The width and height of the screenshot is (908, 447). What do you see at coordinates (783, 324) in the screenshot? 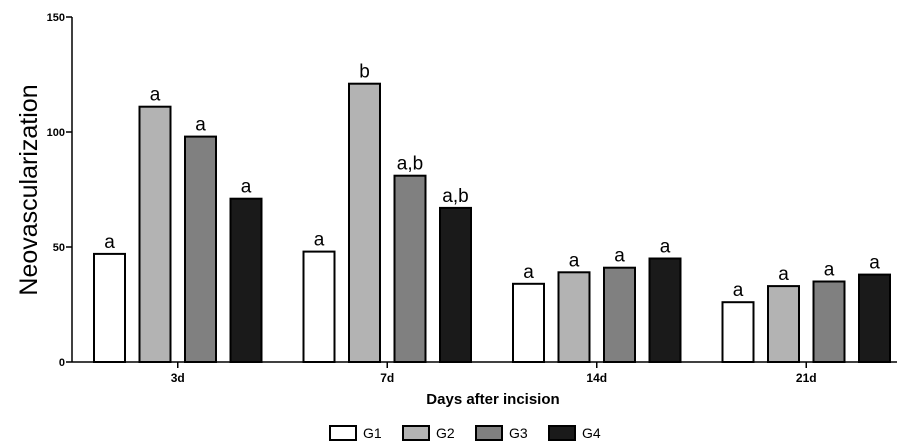
I see `bar-g2-21d` at bounding box center [783, 324].